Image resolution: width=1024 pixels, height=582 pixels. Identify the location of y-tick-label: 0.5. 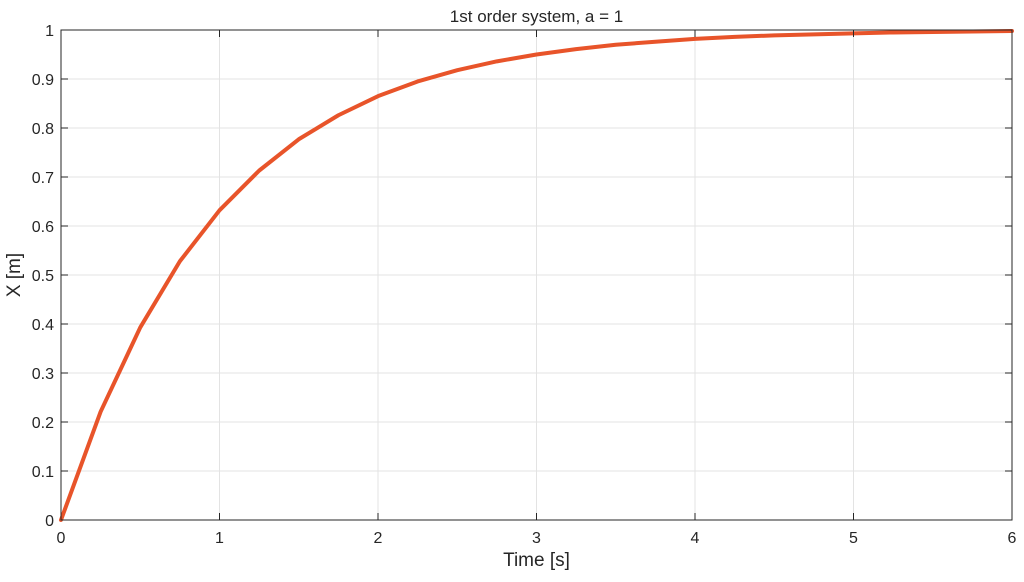
(43, 276).